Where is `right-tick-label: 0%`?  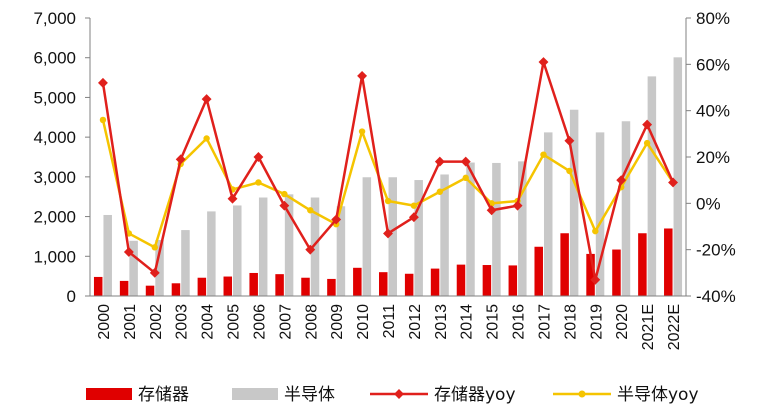 right-tick-label: 0% is located at coordinates (708, 203).